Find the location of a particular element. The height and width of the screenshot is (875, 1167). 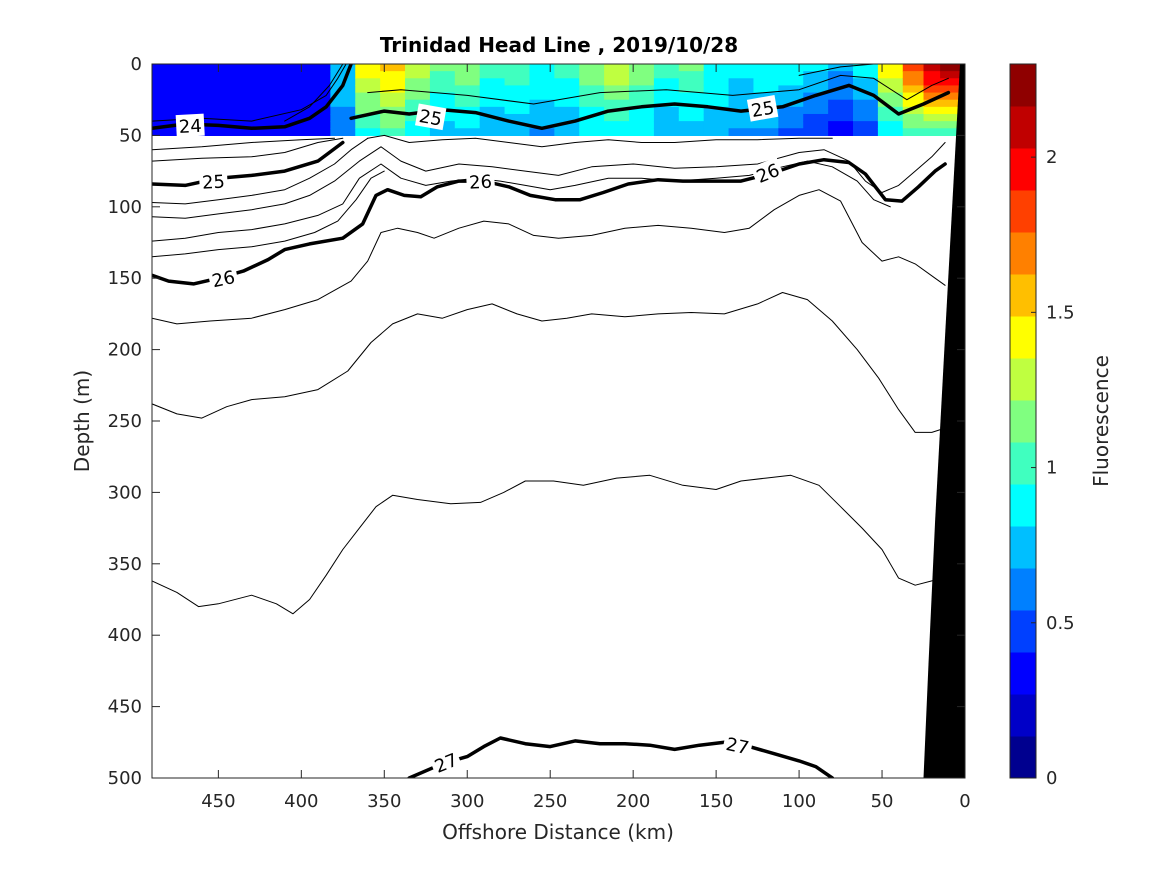

y-tick-label: 350 is located at coordinates (125, 564).